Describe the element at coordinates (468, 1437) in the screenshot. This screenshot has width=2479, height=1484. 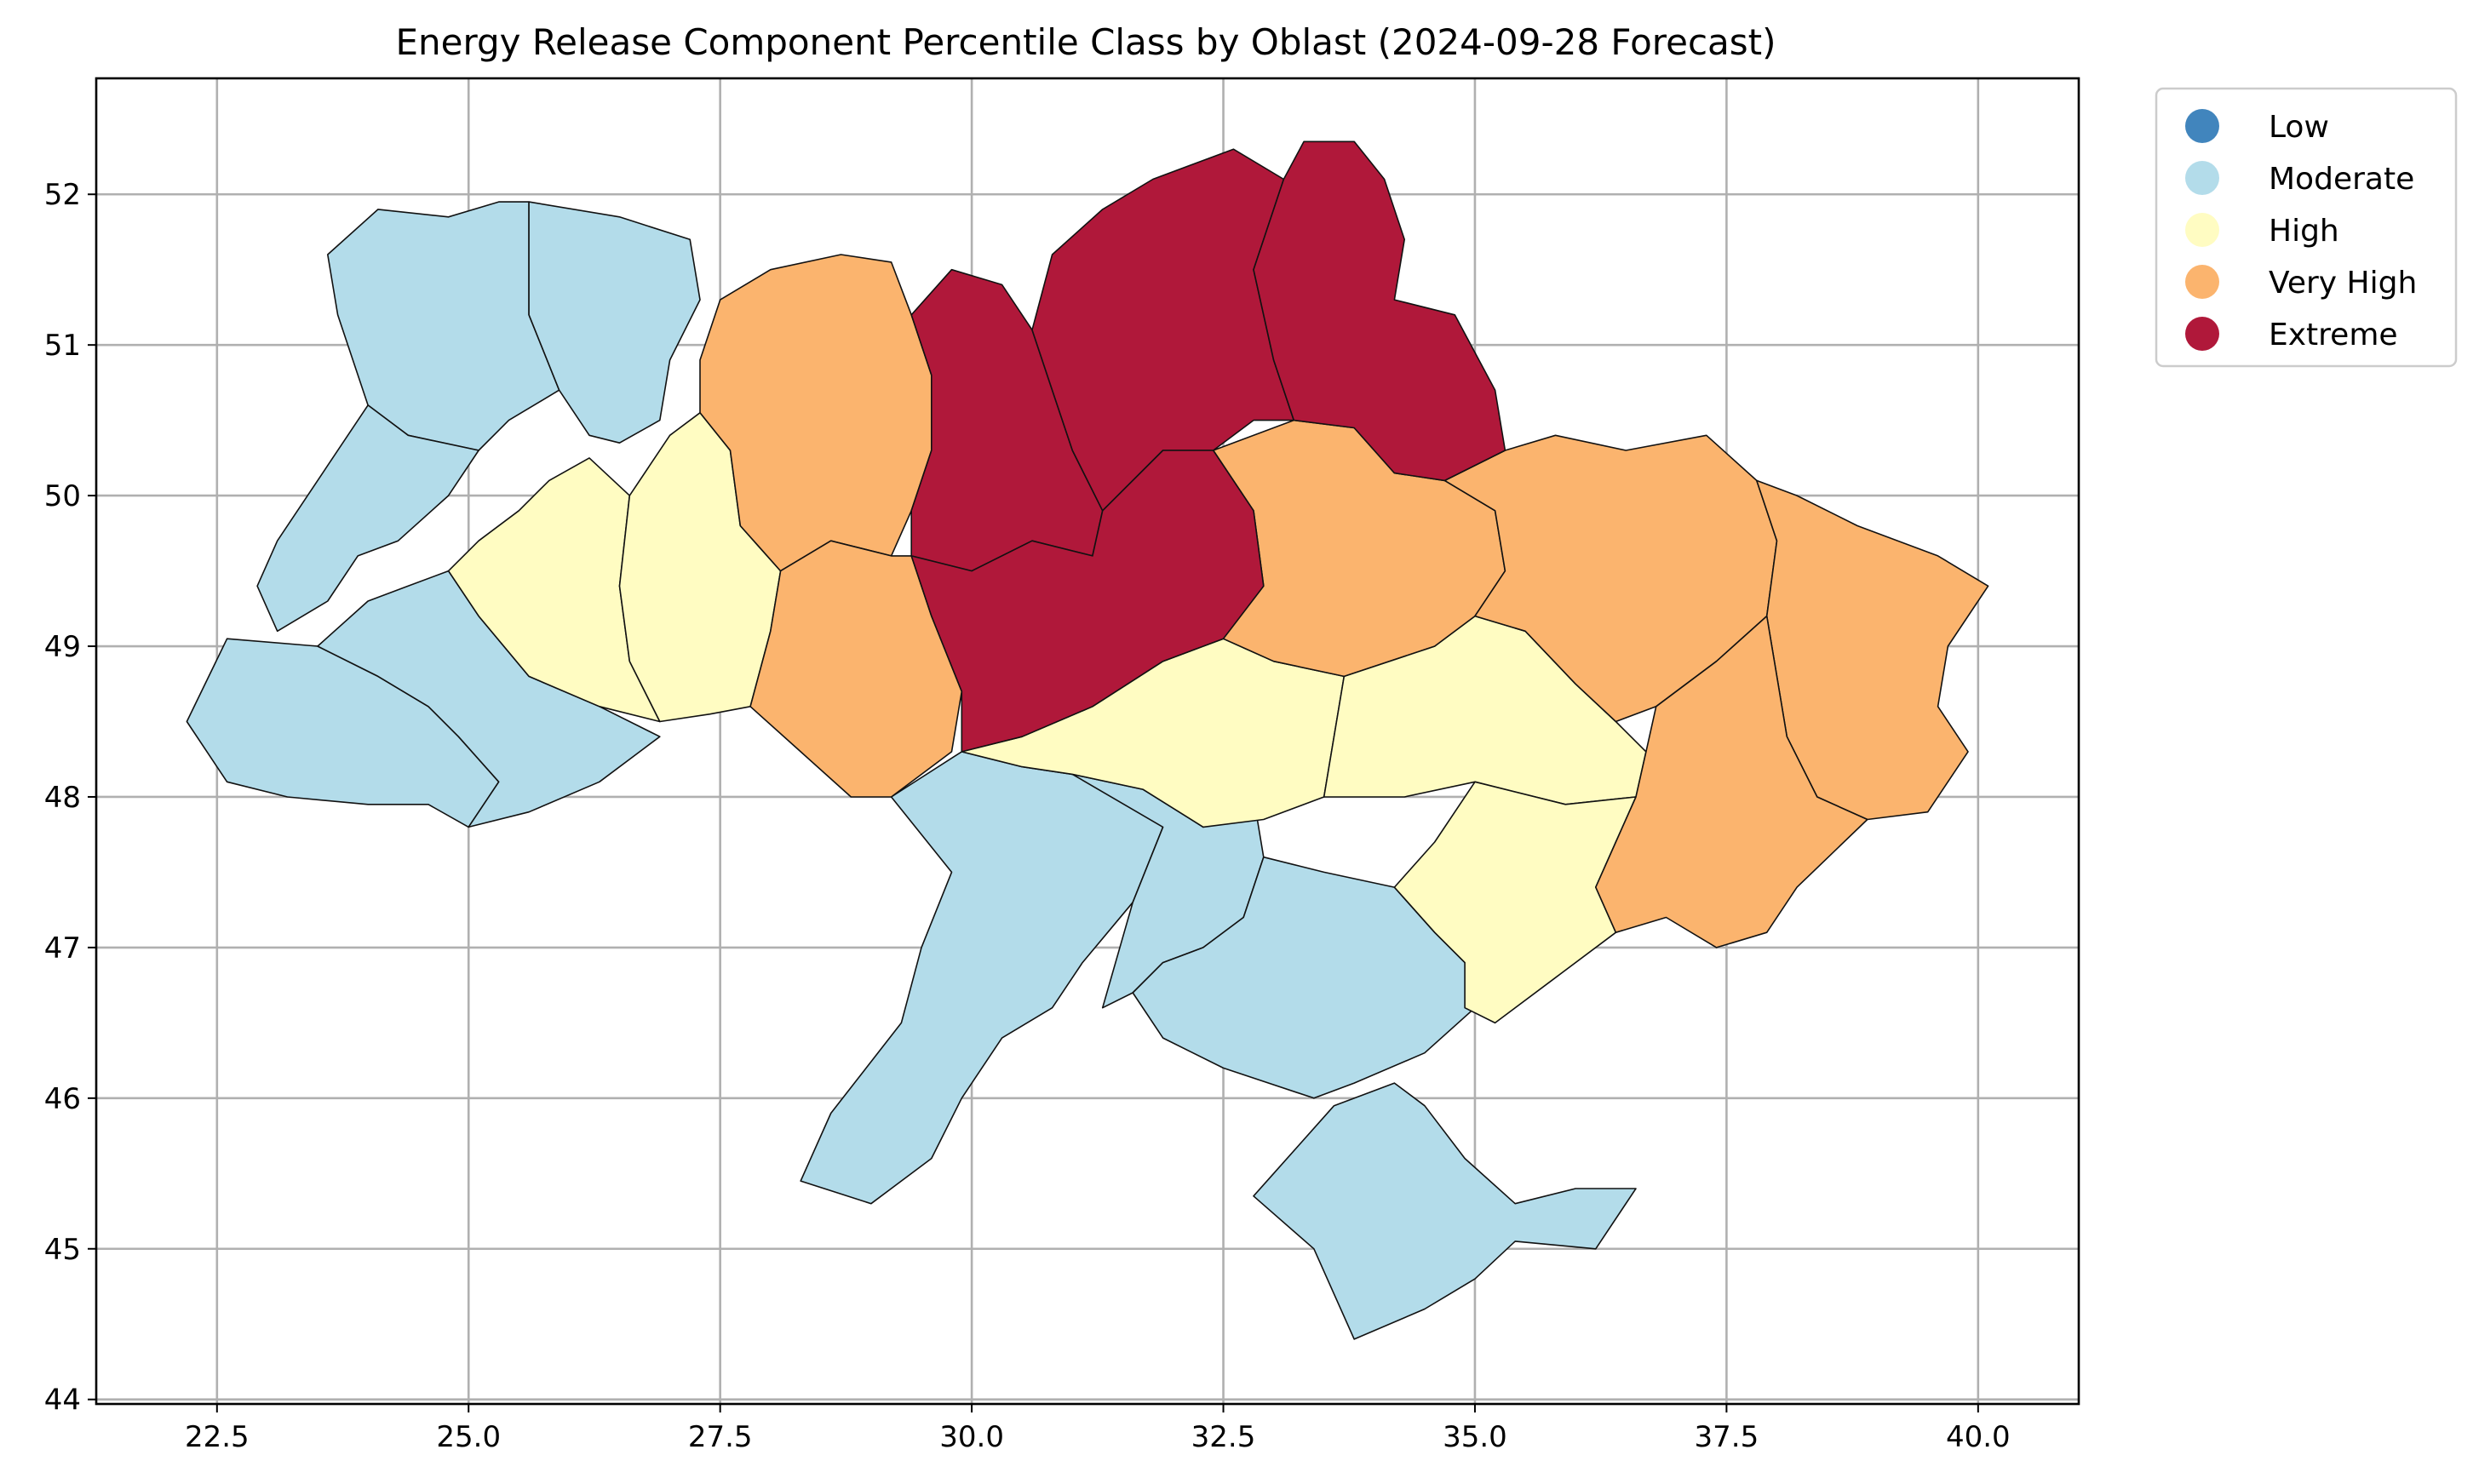
I see `x-tick-label-1: 25.0` at that location.